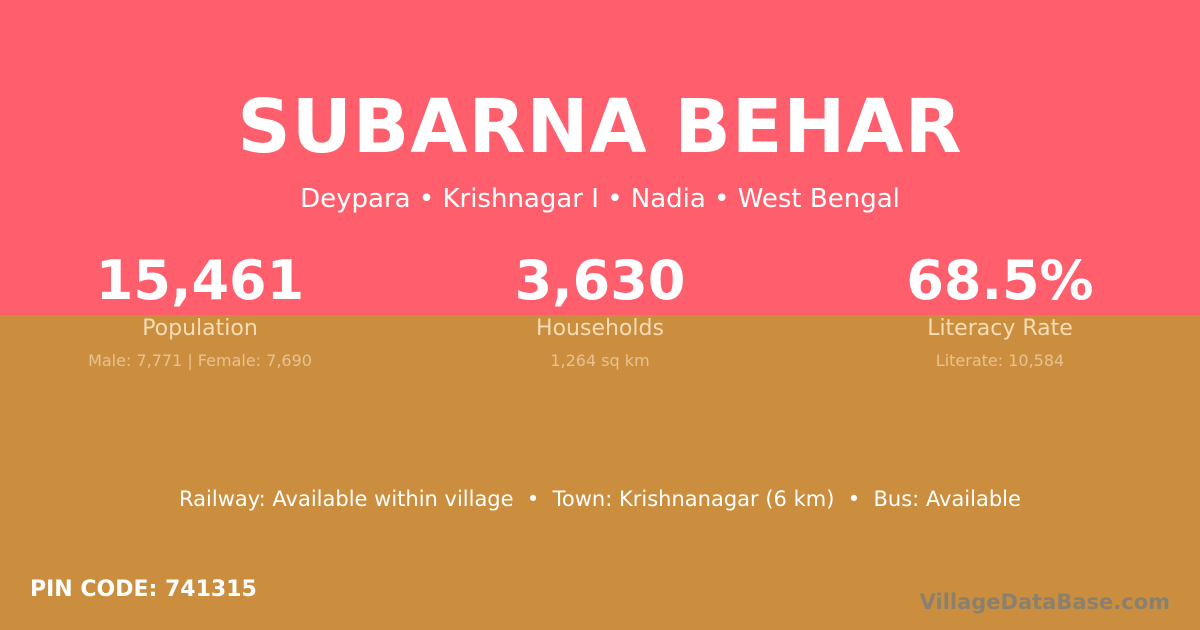 This screenshot has height=630, width=1200. What do you see at coordinates (600, 328) in the screenshot?
I see `stat-label: Households` at bounding box center [600, 328].